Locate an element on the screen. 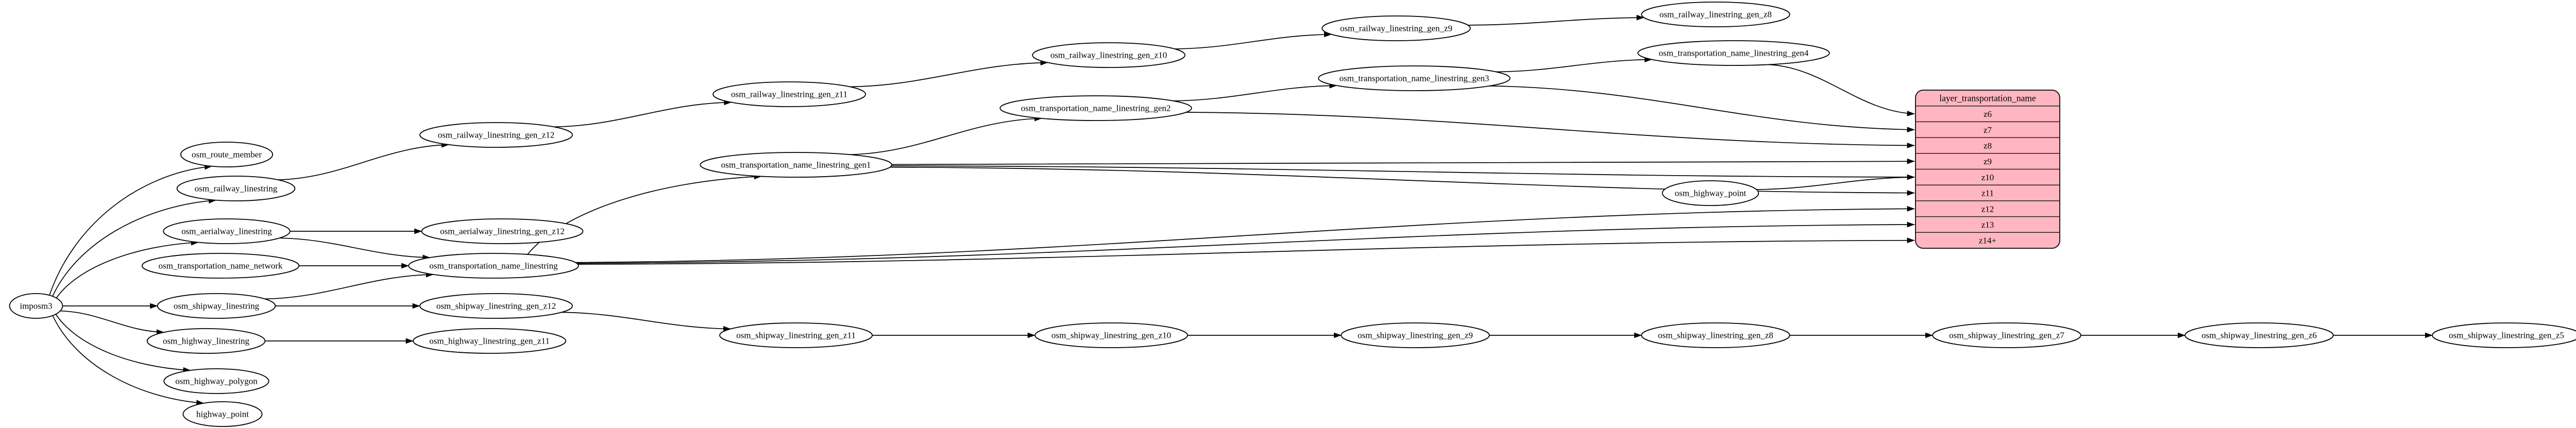 This screenshot has height=428, width=2576. node-label: osm_shipway_linestring is located at coordinates (217, 306).